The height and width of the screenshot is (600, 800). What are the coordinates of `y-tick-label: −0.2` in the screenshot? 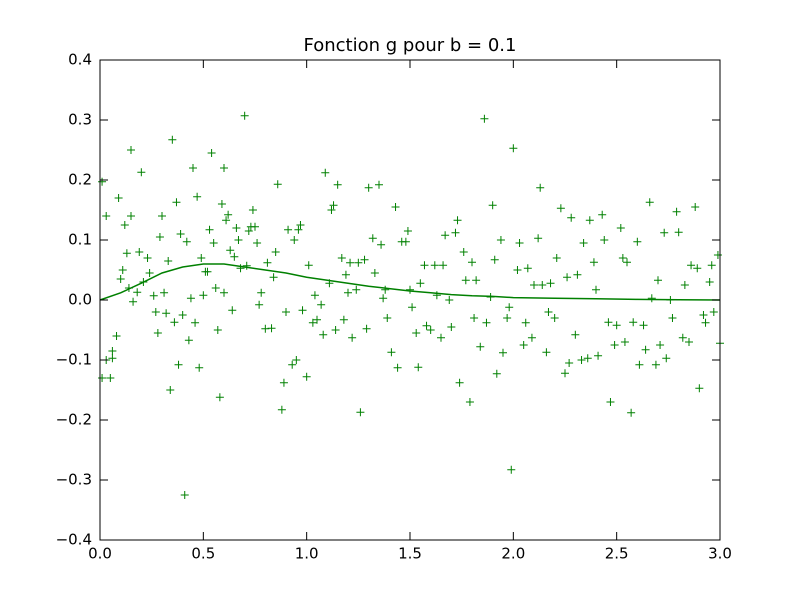 It's located at (74, 420).